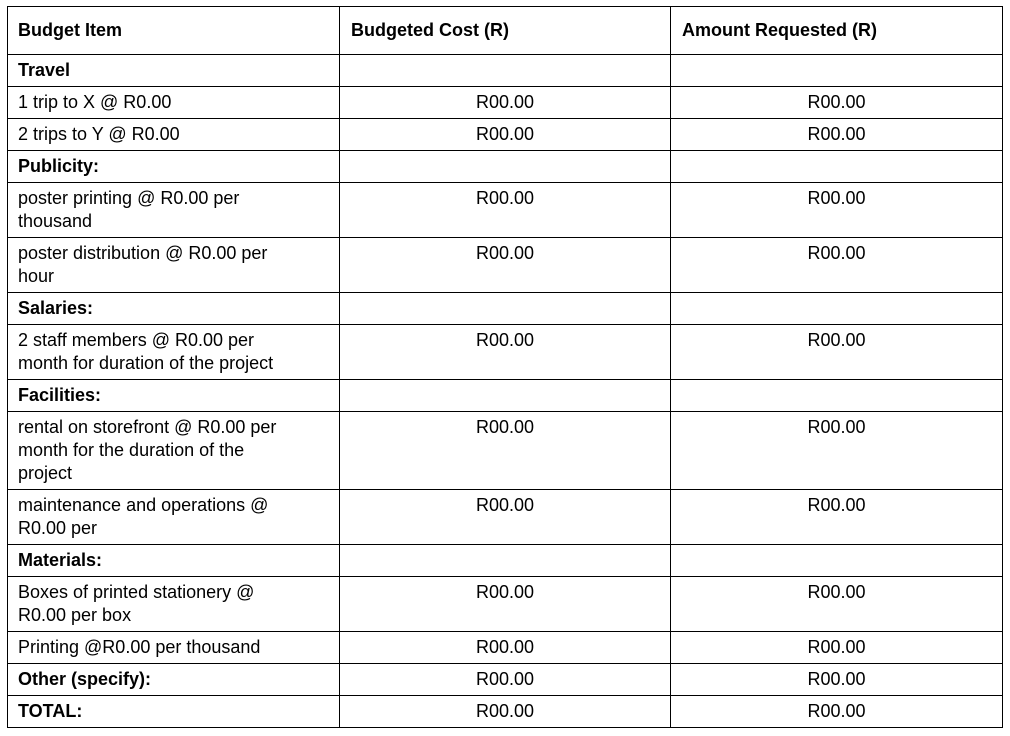 Image resolution: width=1010 pixels, height=736 pixels. Describe the element at coordinates (173, 210) in the screenshot. I see `budget-item-cell: poster printing @ R0.00 per thousand` at that location.